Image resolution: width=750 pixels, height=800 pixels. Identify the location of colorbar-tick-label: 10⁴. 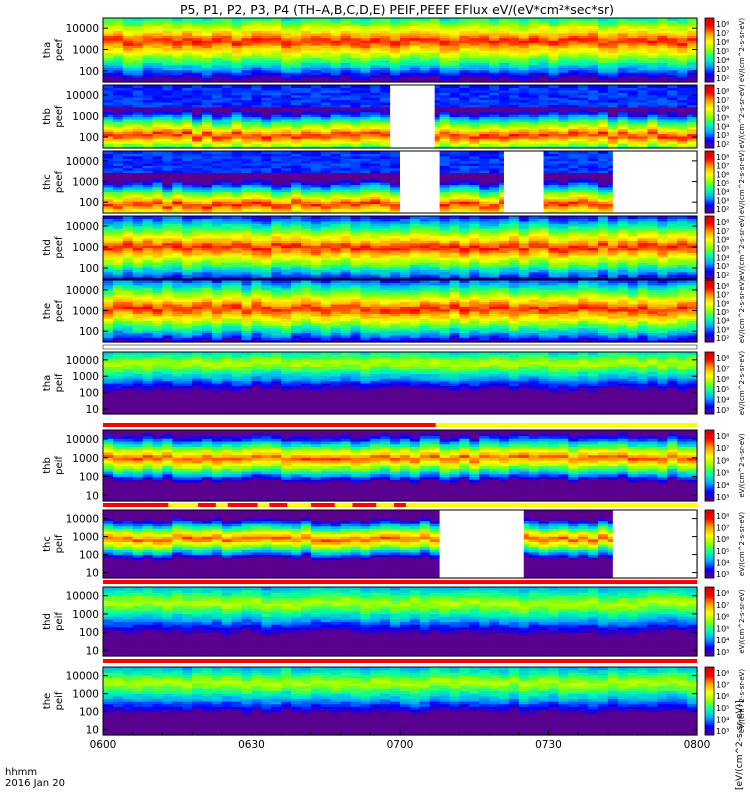
(722, 126).